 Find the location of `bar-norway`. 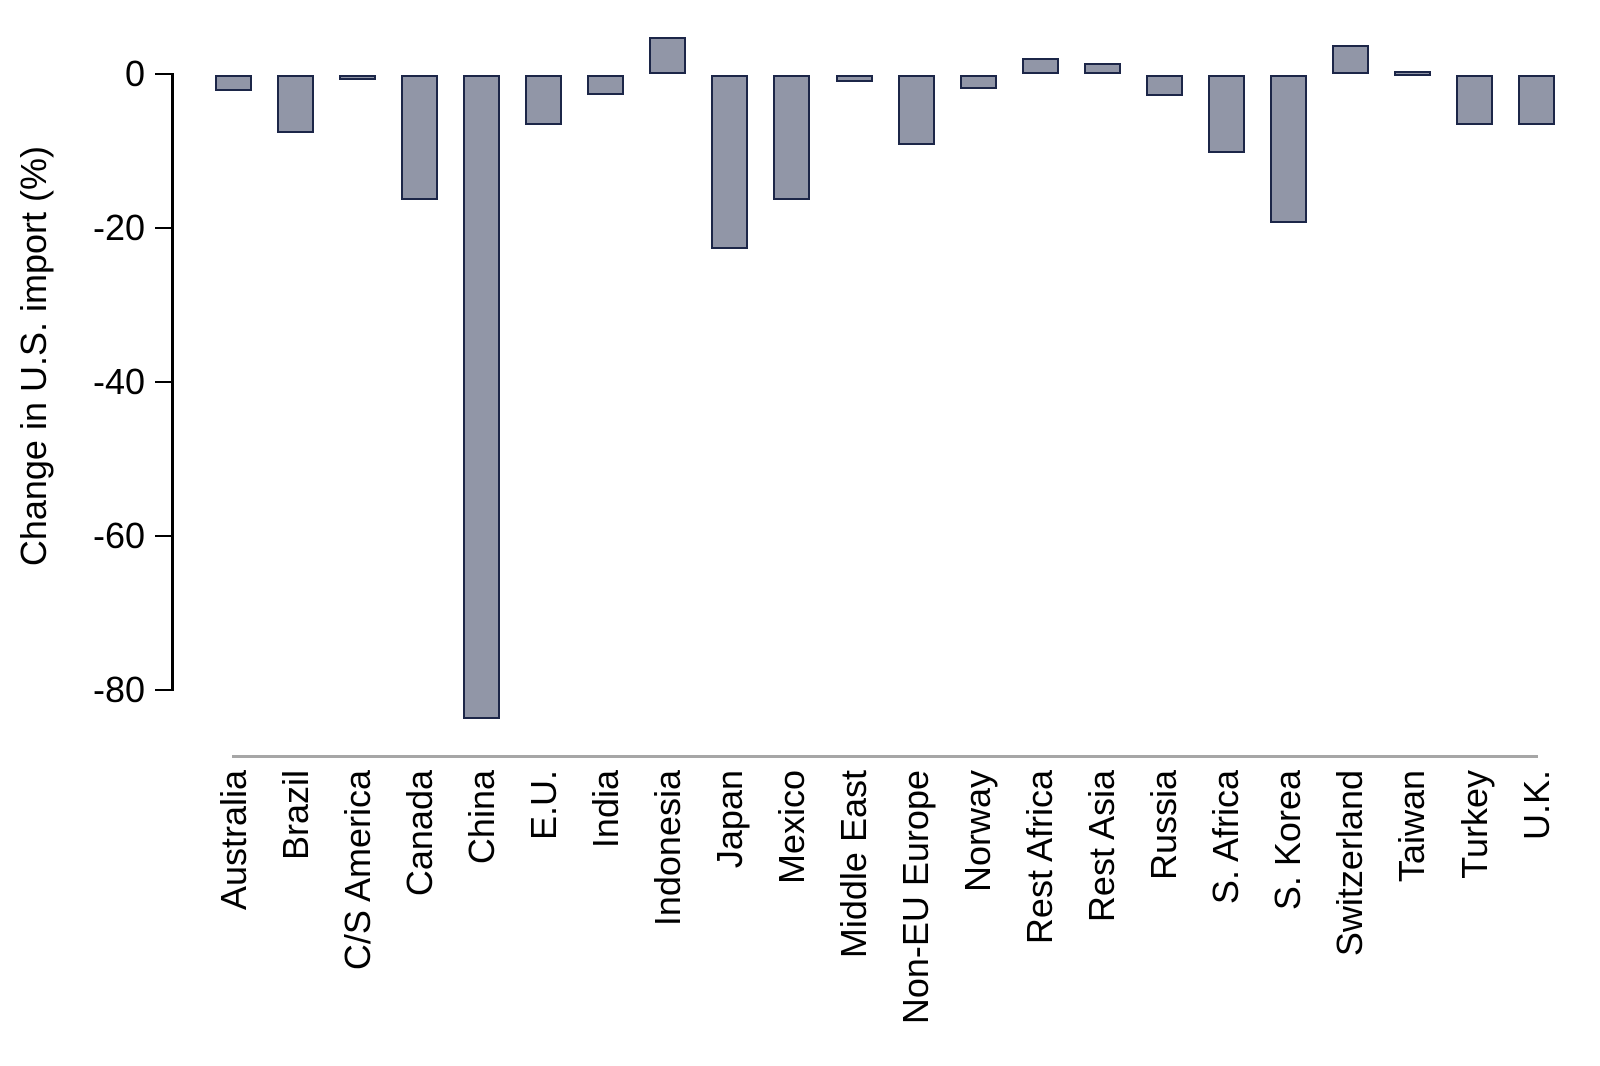

bar-norway is located at coordinates (978, 81).